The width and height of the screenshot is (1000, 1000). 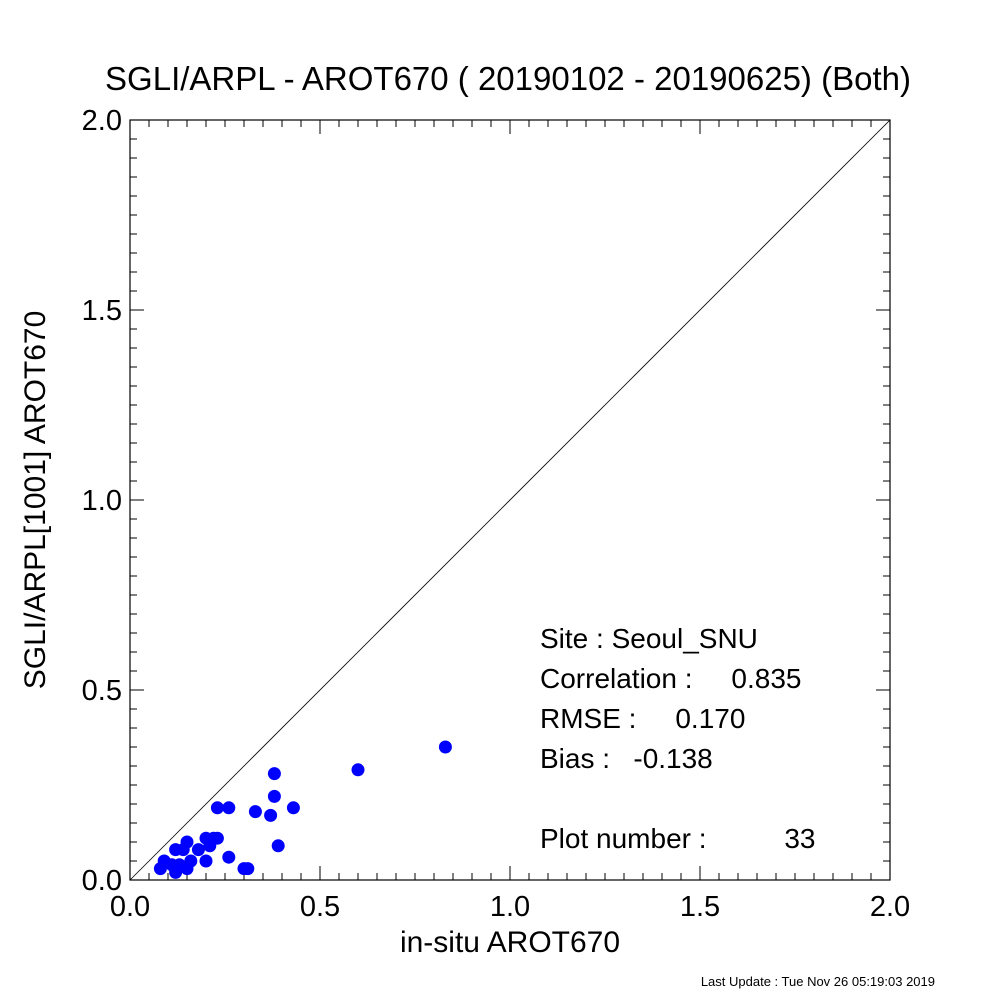 I want to click on x-tick-label: 1.0, so click(x=510, y=907).